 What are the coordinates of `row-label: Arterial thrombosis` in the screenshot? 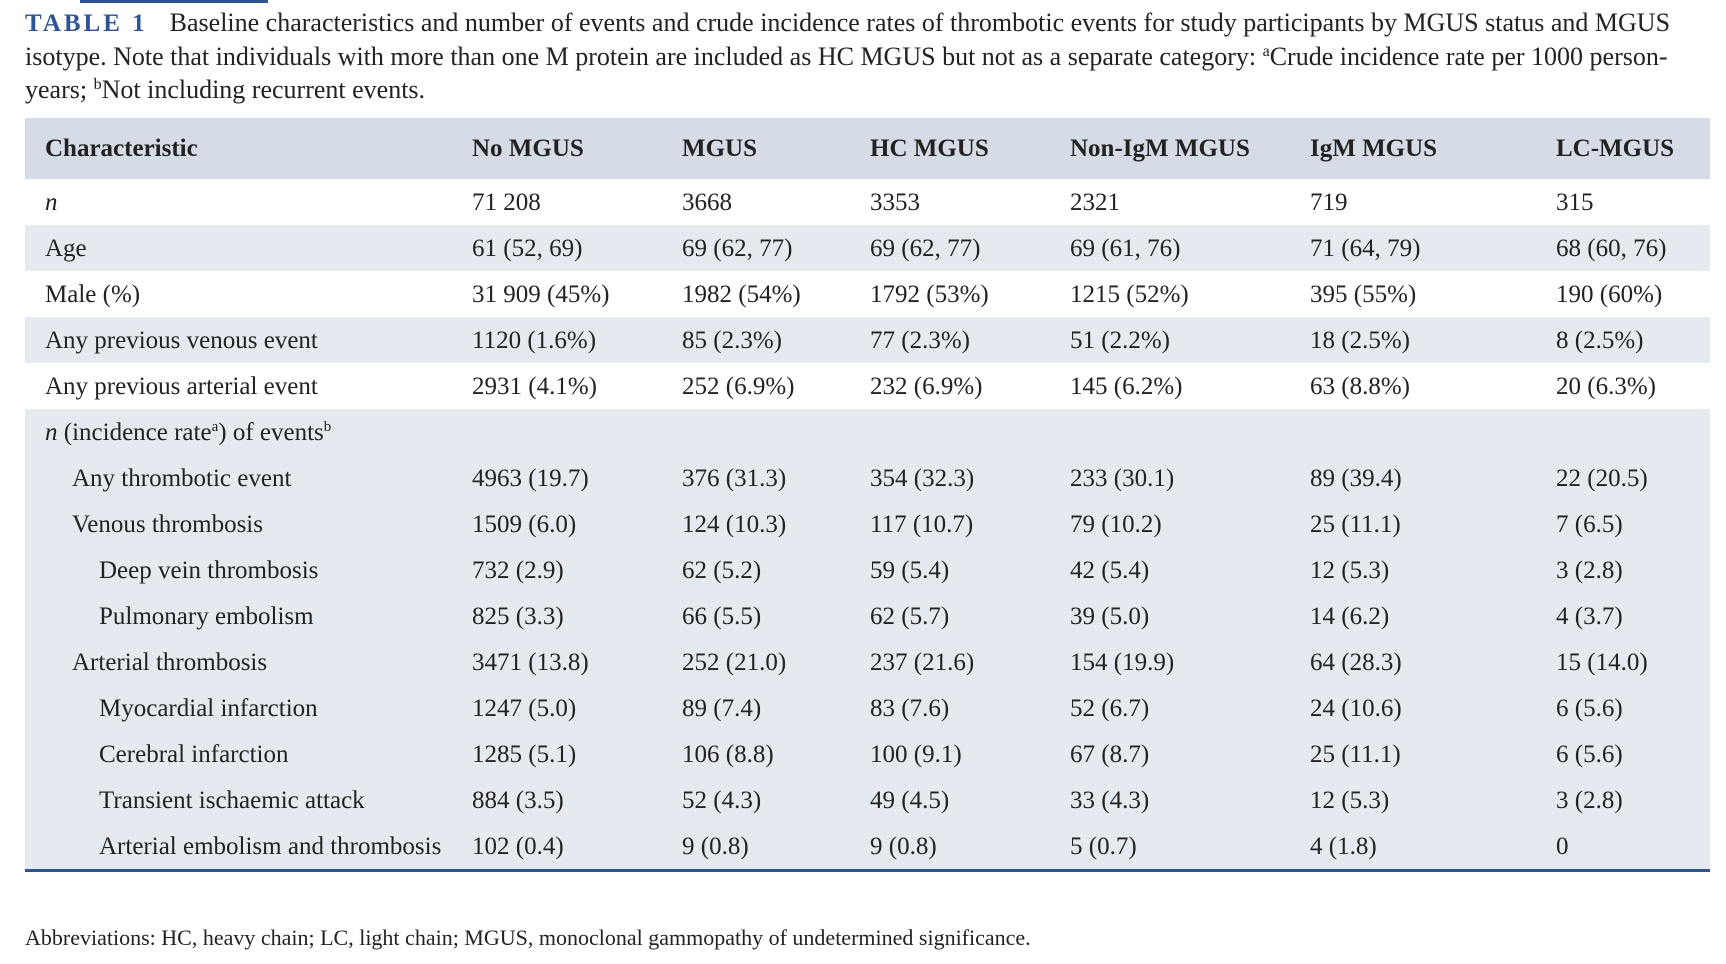 It's located at (170, 662).